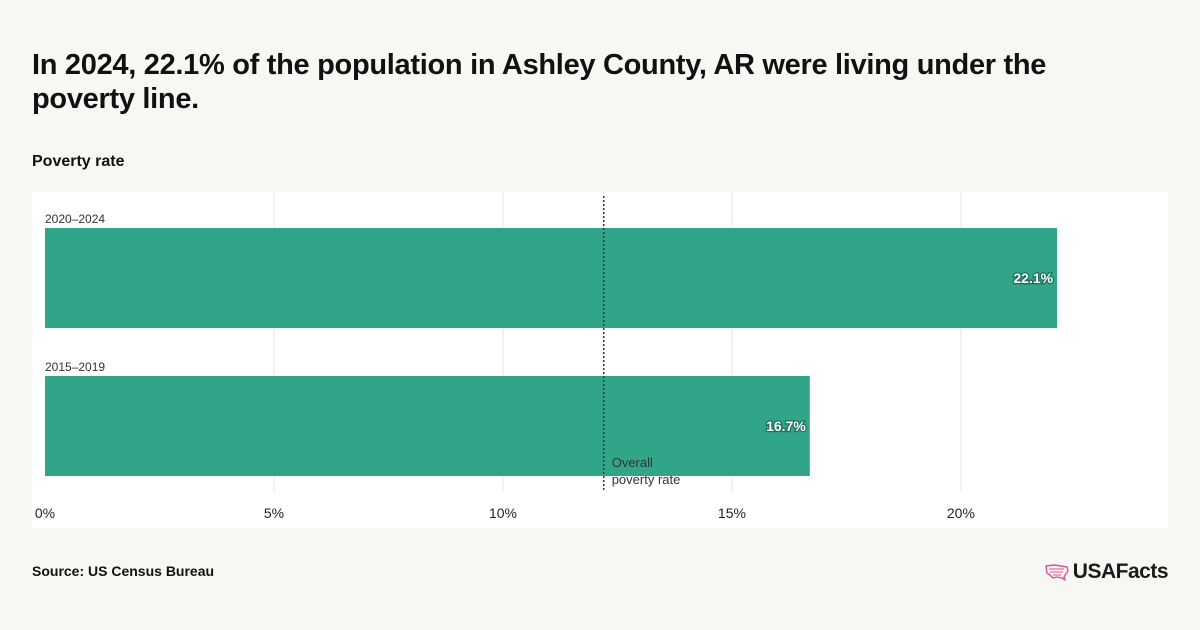 Image resolution: width=1200 pixels, height=630 pixels. I want to click on x-tick-label: 10%, so click(503, 513).